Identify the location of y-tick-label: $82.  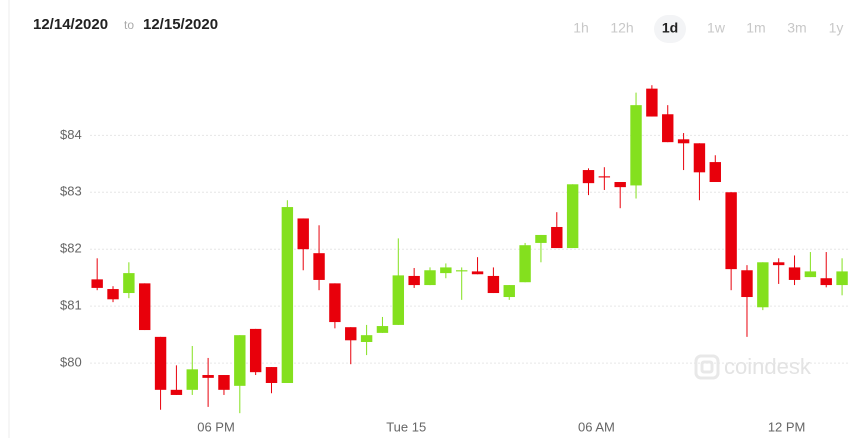
(71, 248).